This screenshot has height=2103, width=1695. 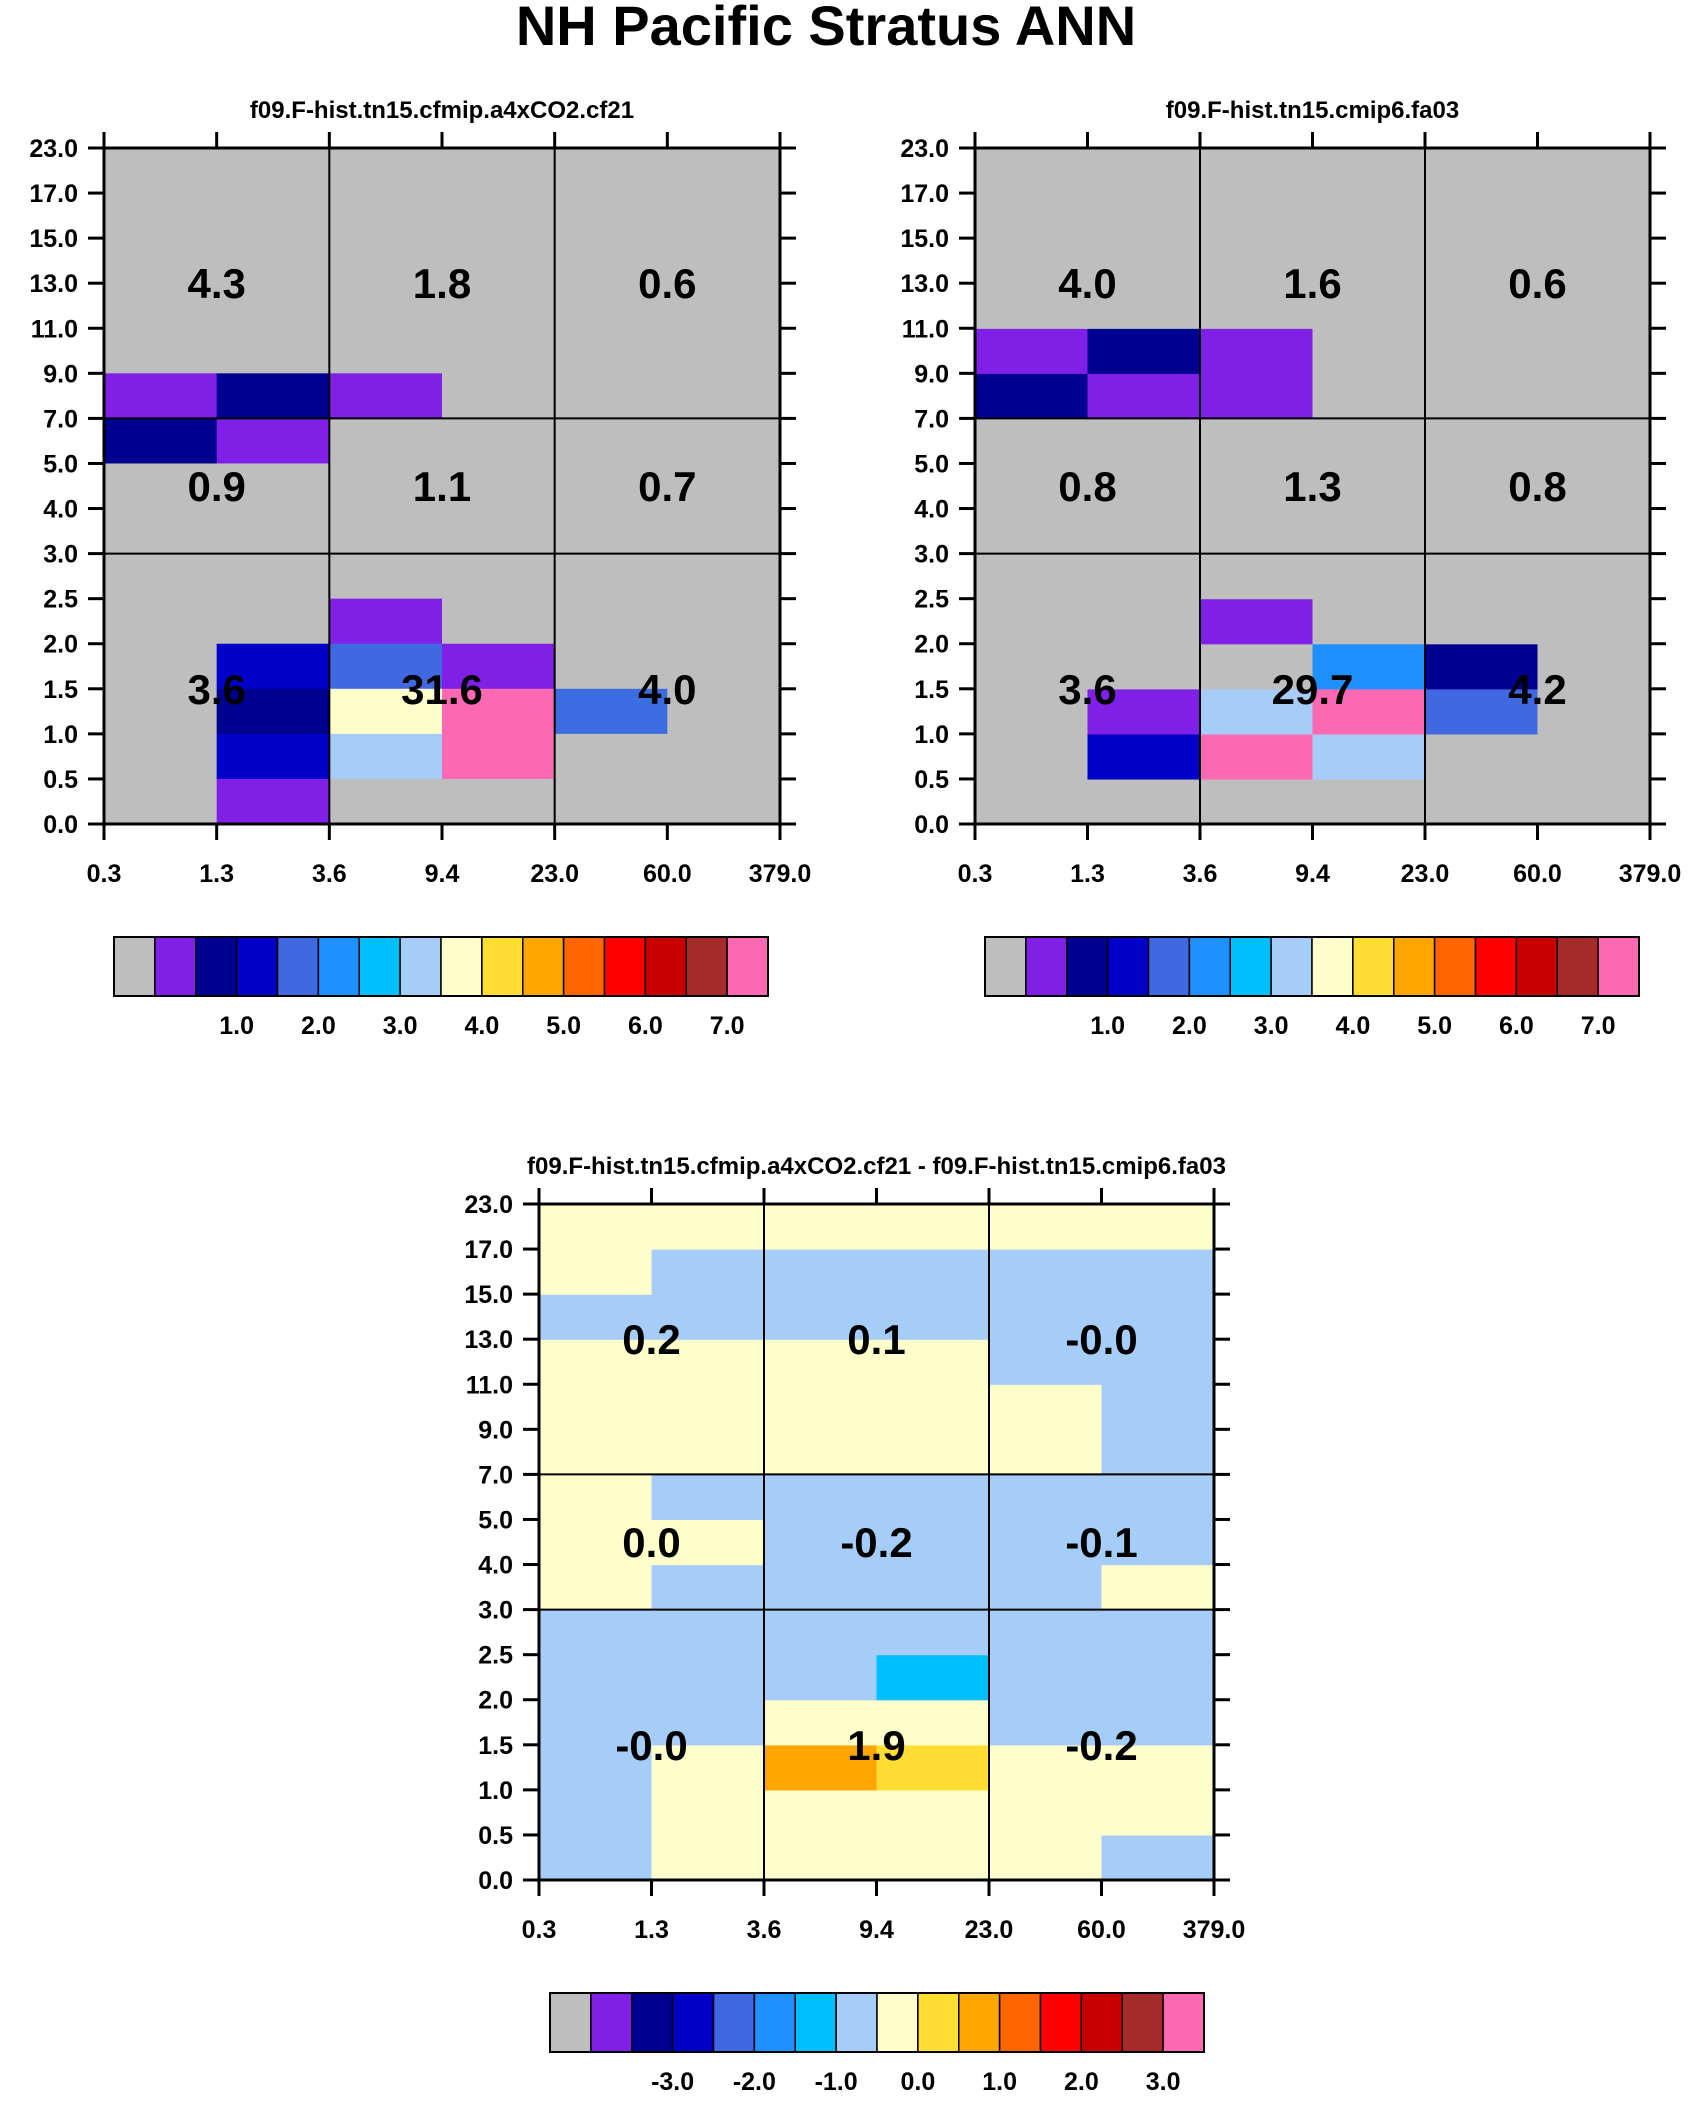 I want to click on y-tick-label: 1.0, so click(x=495, y=1791).